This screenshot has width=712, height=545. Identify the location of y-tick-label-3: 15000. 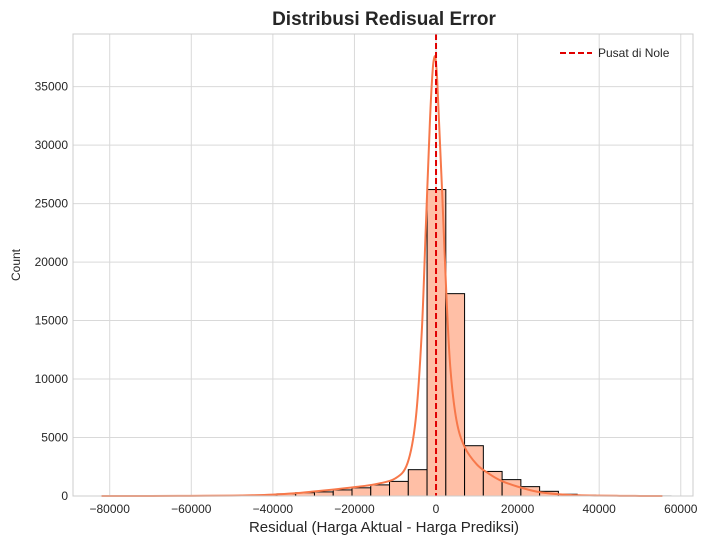
(52, 321).